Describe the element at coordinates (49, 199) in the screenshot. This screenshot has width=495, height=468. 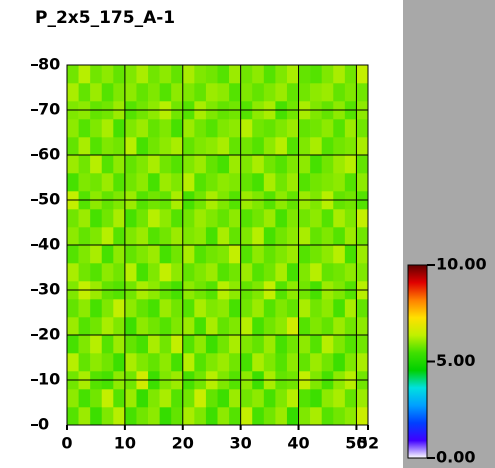
I see `y-tick-label: 50` at that location.